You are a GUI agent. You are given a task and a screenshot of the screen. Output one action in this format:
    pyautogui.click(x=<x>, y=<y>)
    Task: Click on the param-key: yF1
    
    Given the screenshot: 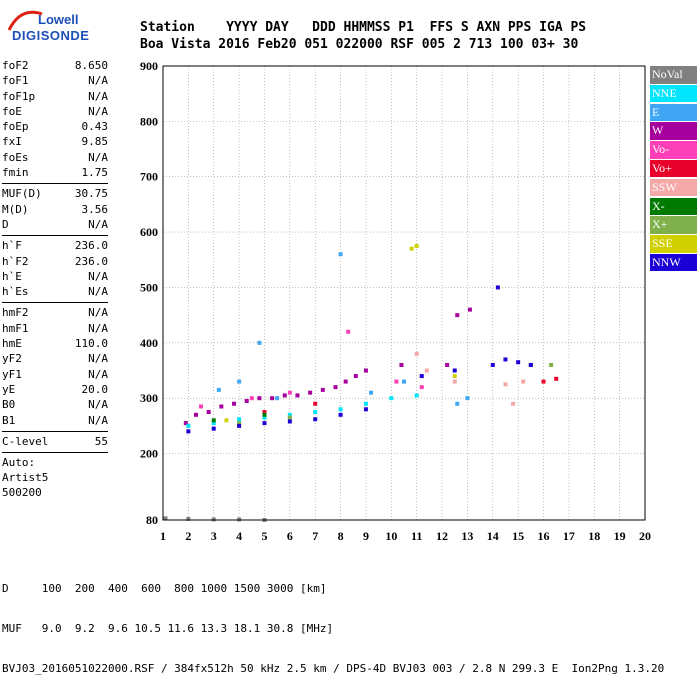 What is the action you would take?
    pyautogui.click(x=12, y=374)
    